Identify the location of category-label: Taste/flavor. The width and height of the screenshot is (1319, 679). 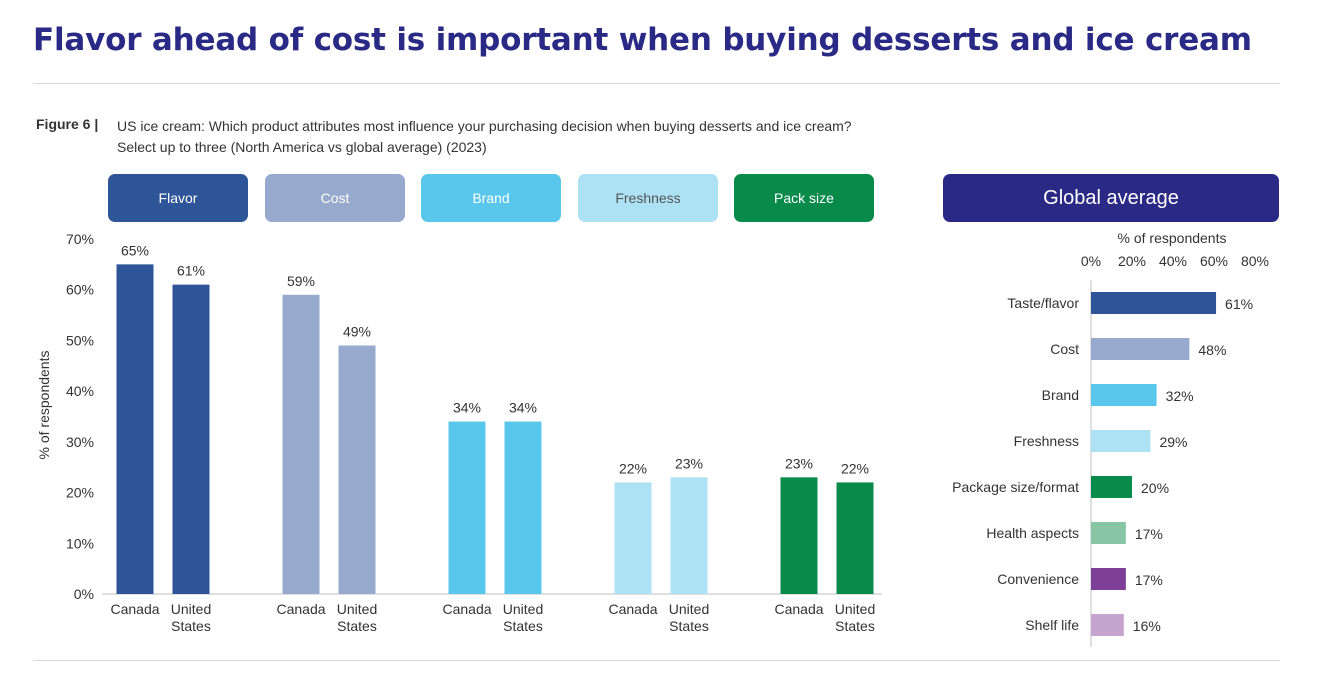
(1043, 303).